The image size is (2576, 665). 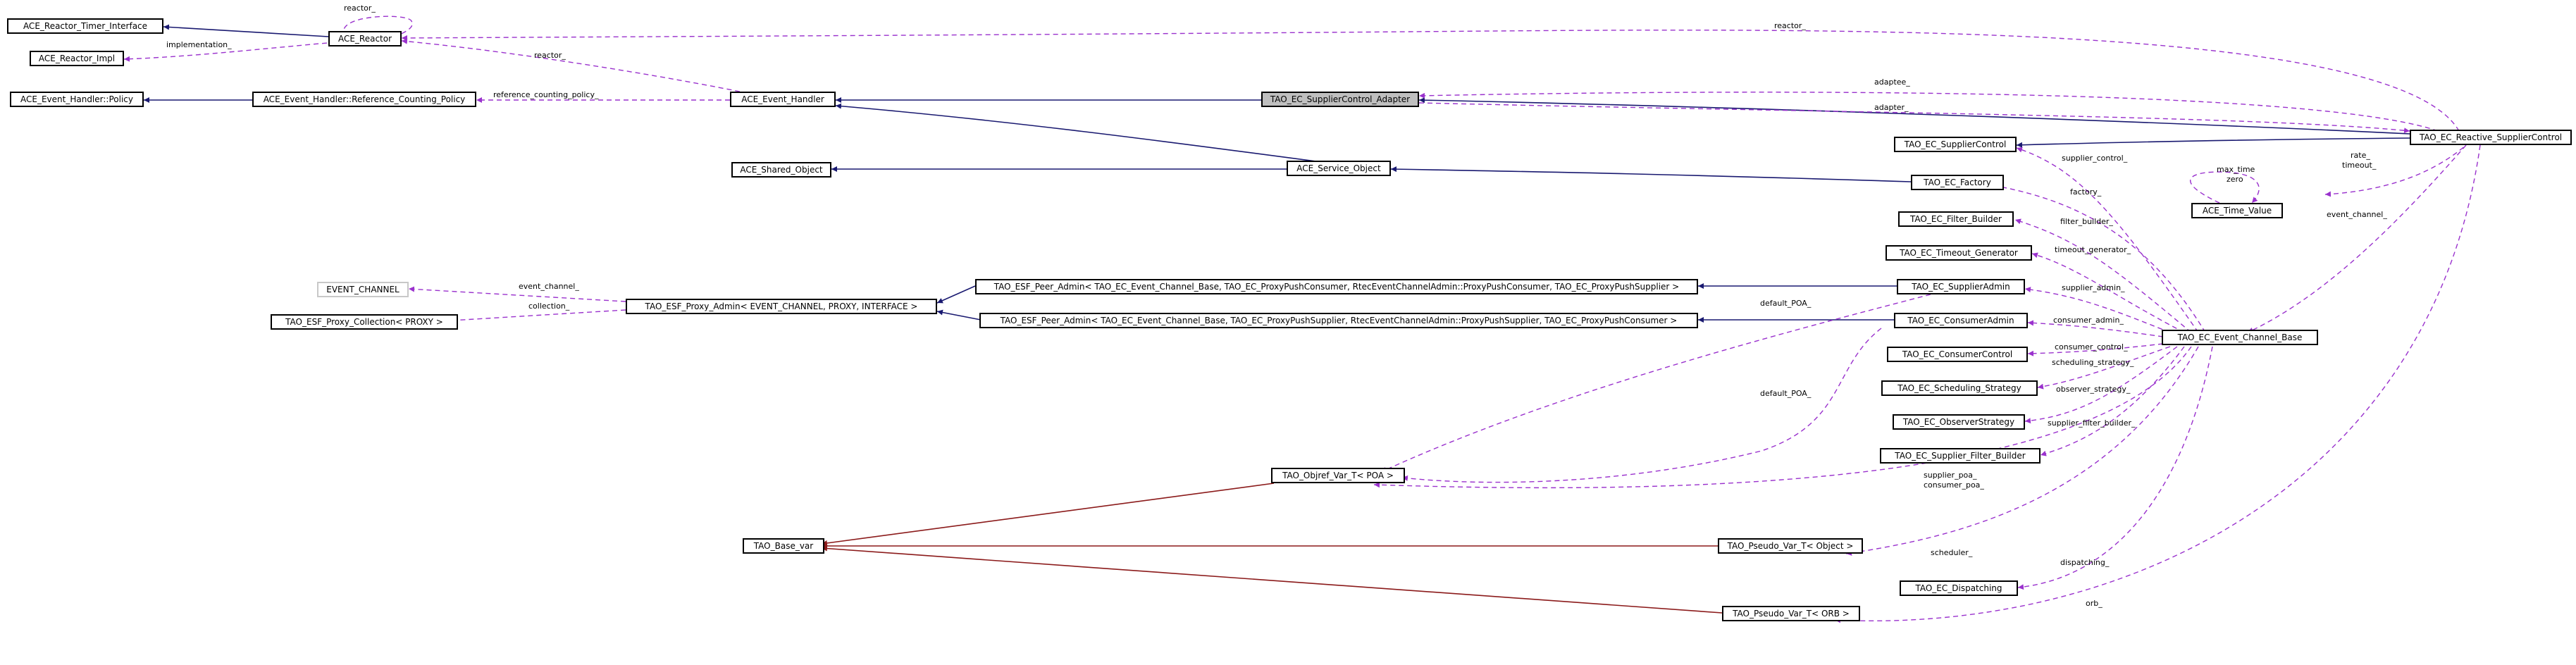 What do you see at coordinates (549, 306) in the screenshot?
I see `edge-label-collection: collection_` at bounding box center [549, 306].